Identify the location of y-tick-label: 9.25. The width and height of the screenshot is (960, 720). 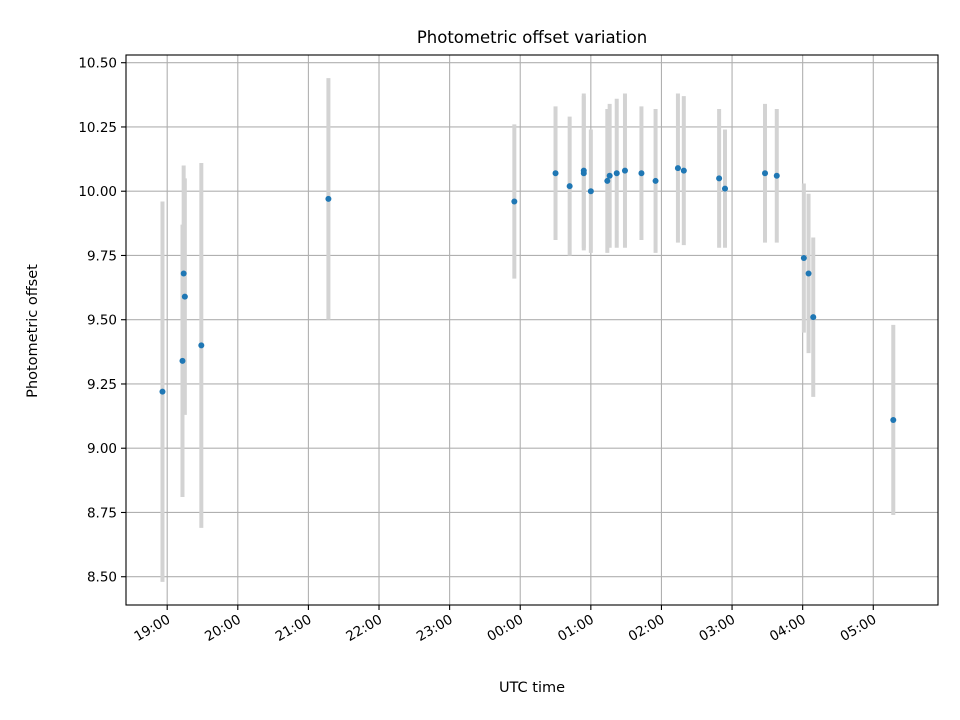
(102, 385).